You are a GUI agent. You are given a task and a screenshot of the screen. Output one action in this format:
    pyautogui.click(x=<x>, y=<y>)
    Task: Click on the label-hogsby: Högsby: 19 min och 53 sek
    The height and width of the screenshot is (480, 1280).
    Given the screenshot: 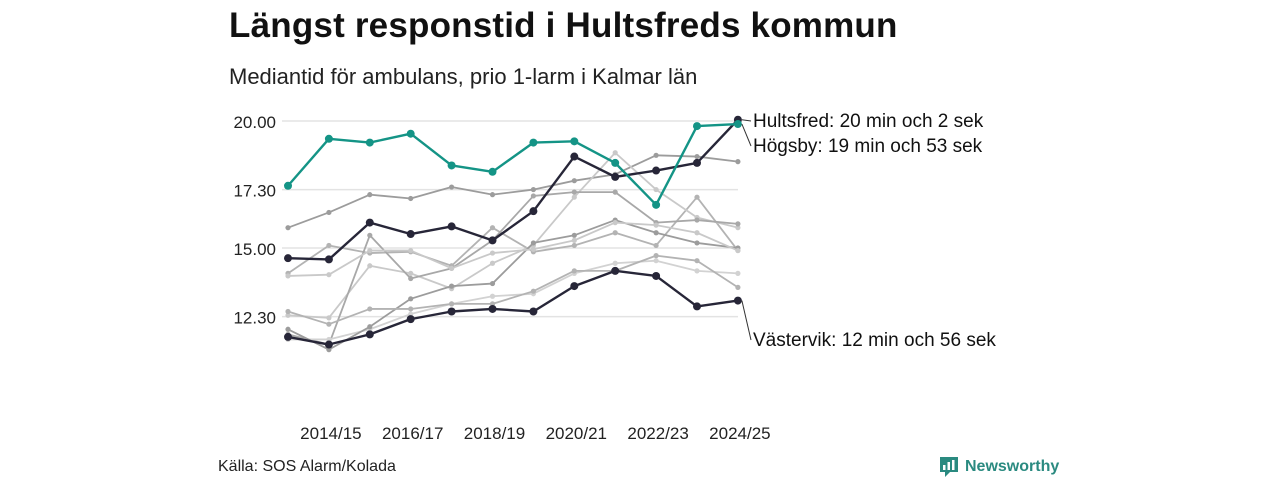 What is the action you would take?
    pyautogui.click(x=868, y=146)
    